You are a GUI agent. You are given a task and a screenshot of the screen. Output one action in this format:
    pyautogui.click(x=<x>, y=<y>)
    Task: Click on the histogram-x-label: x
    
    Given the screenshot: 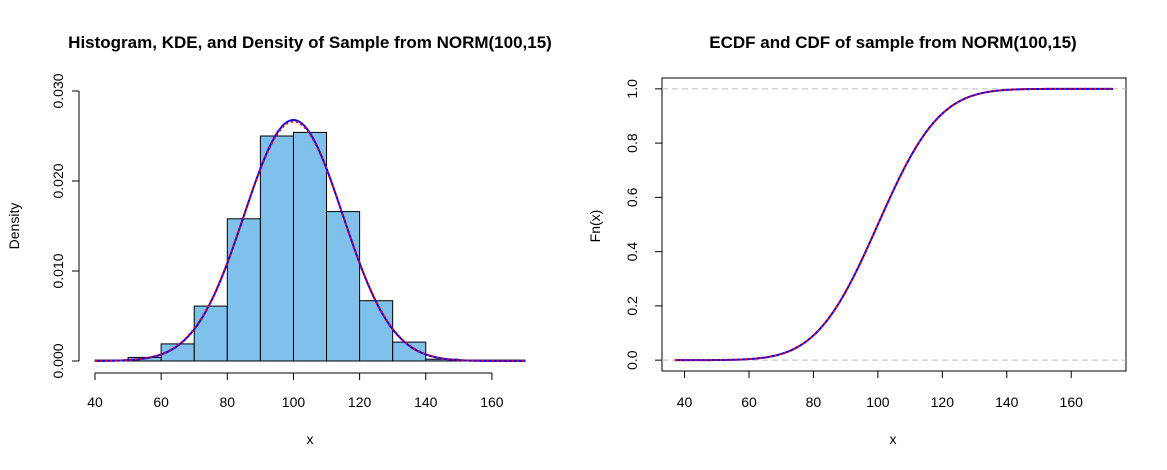 What is the action you would take?
    pyautogui.click(x=310, y=439)
    